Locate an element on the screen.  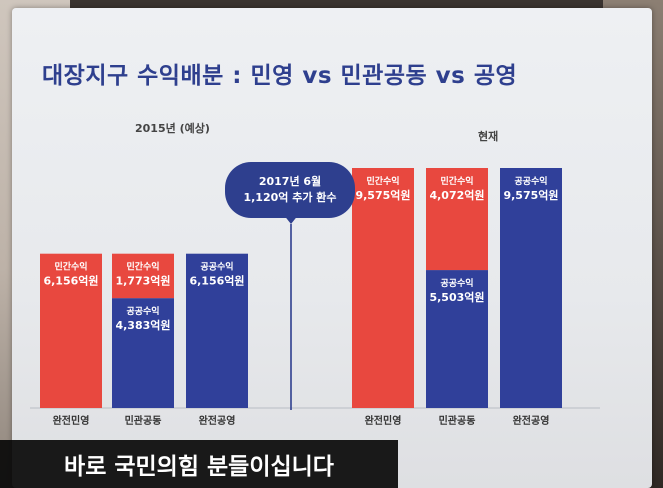
group-label-2015: 2015년 (예상) is located at coordinates (172, 128).